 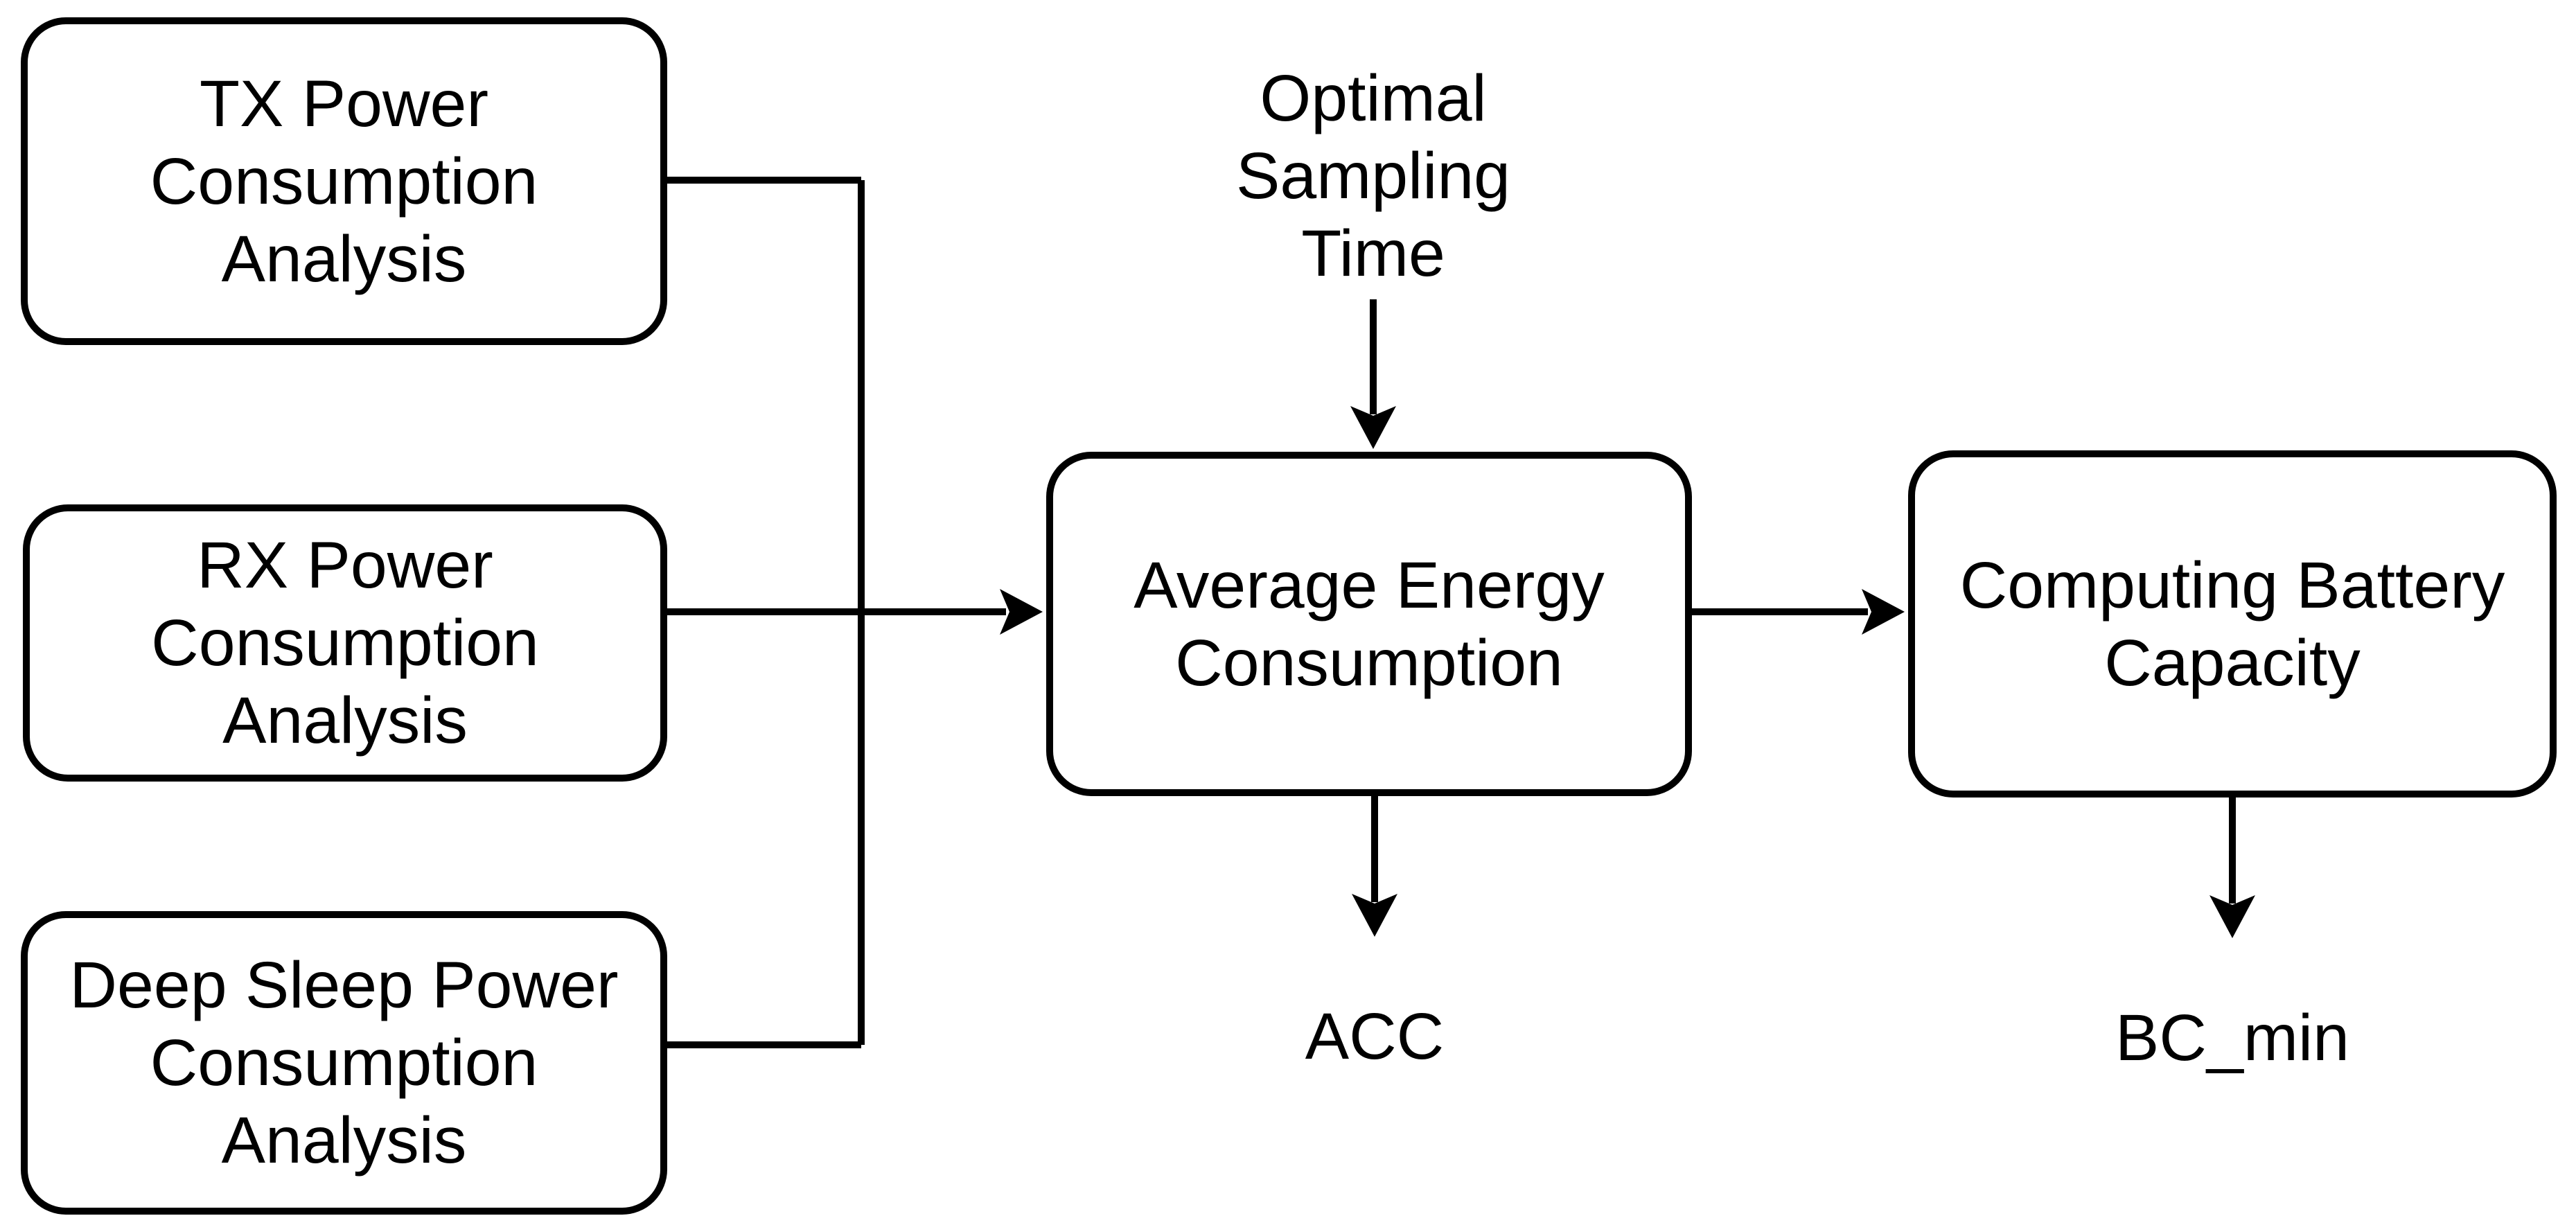 I want to click on annotation-acc: ACC, so click(x=1374, y=1036).